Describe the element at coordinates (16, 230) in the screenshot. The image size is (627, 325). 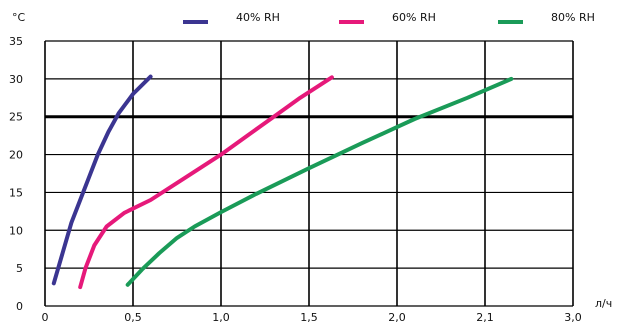
I see `y-tick-label: 10` at that location.